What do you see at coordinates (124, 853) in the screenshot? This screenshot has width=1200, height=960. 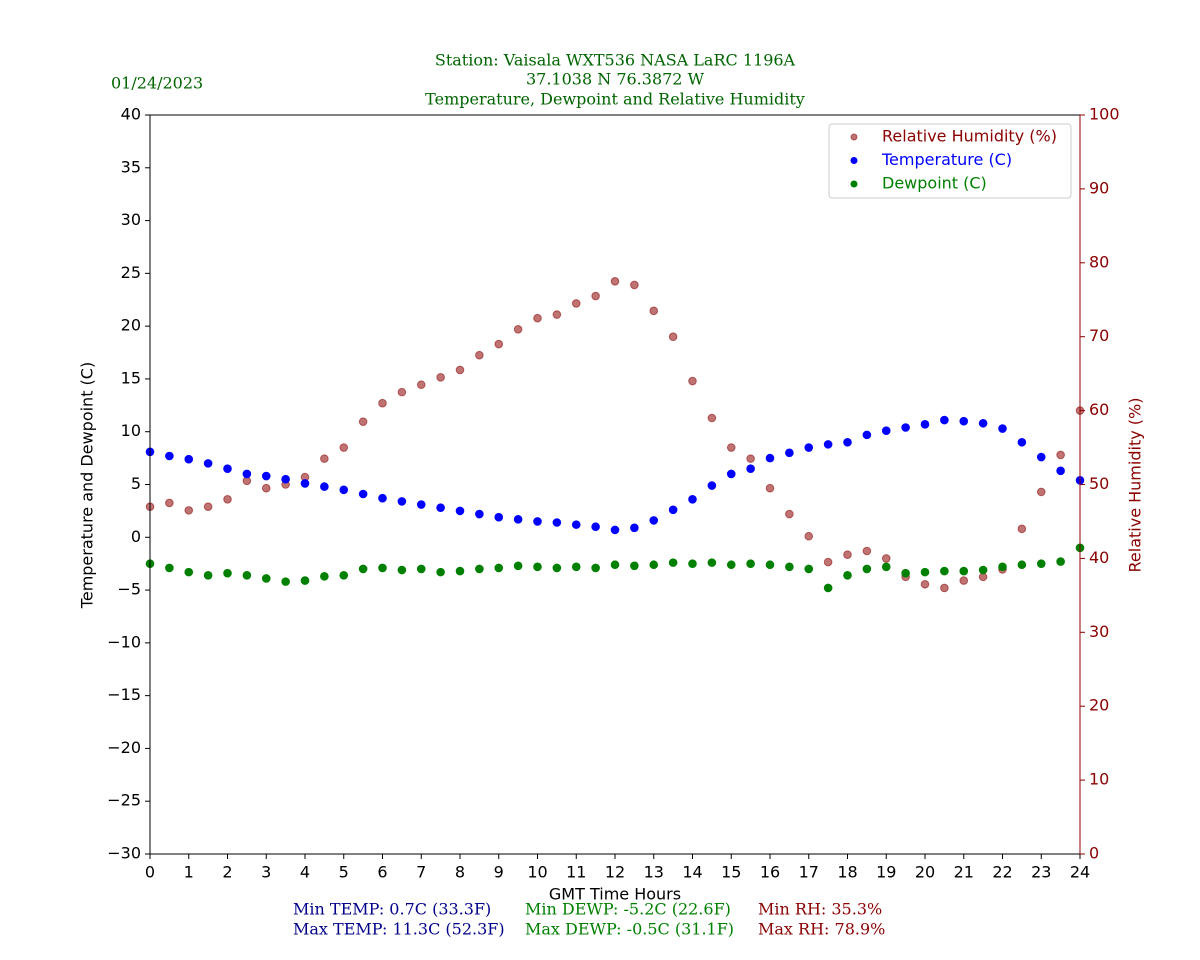 I see `y-tick-label: −30` at bounding box center [124, 853].